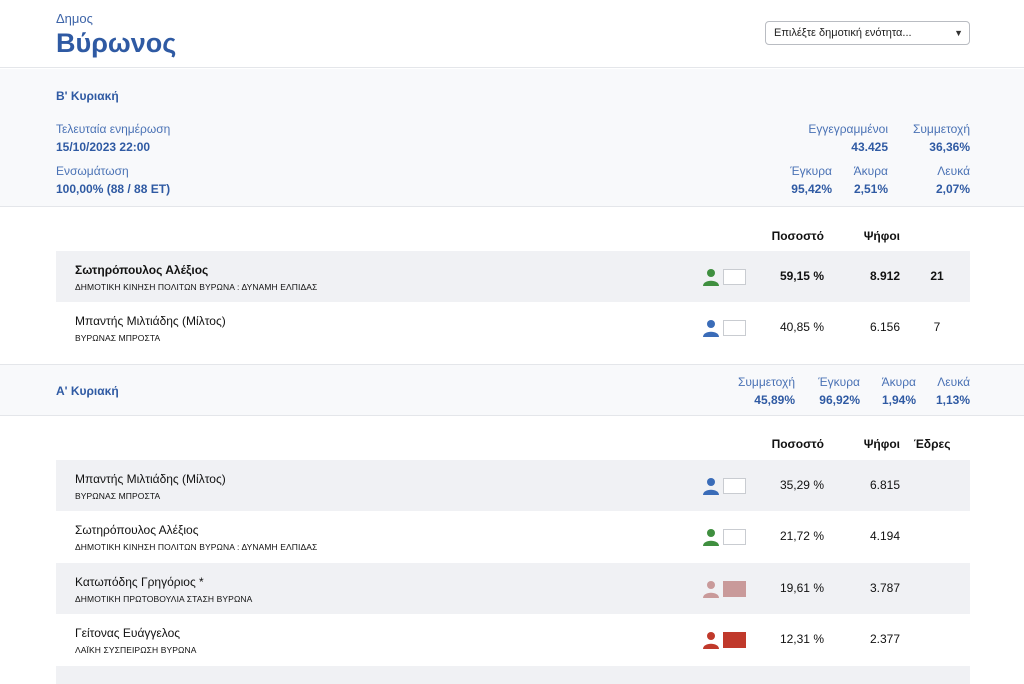 This screenshot has height=684, width=1024. I want to click on vote-percent: 59,15 %, so click(801, 276).